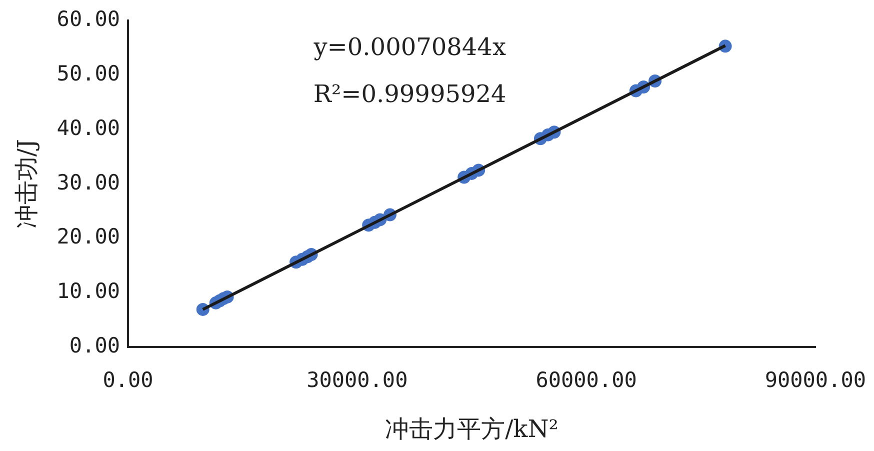 The image size is (874, 451). What do you see at coordinates (88, 73) in the screenshot?
I see `y-tick-label: 50.00` at bounding box center [88, 73].